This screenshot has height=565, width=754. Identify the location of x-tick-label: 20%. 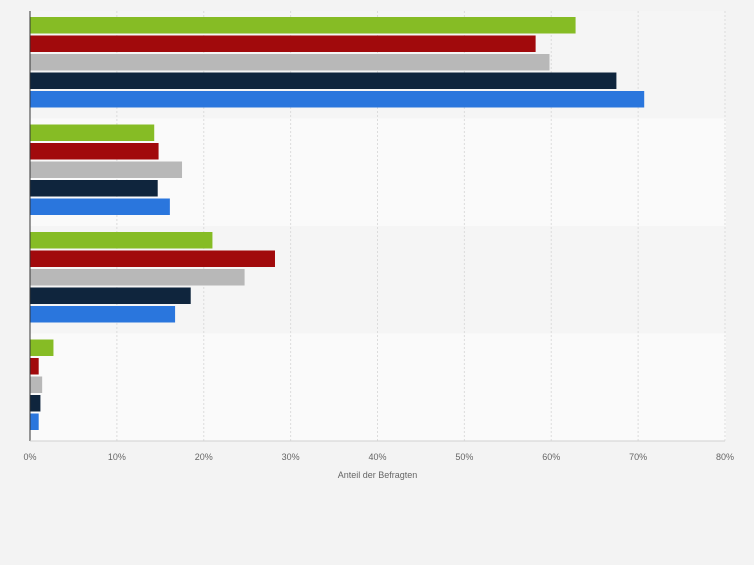
(204, 457).